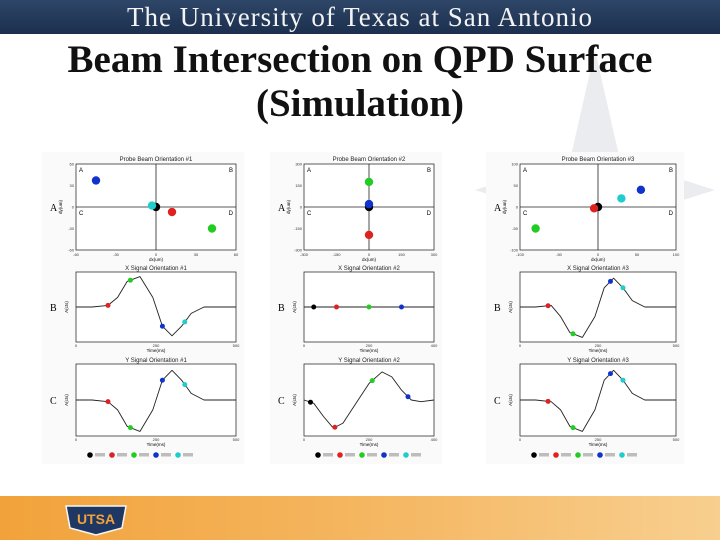 The height and width of the screenshot is (540, 720). Describe the element at coordinates (369, 400) in the screenshot. I see `signal-frame` at that location.